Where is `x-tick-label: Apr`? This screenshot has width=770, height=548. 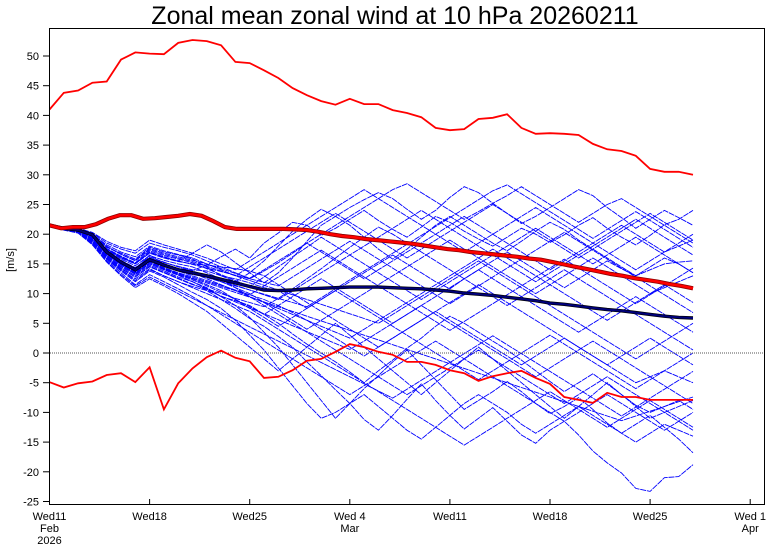 x-tick-label: Apr is located at coordinates (750, 529).